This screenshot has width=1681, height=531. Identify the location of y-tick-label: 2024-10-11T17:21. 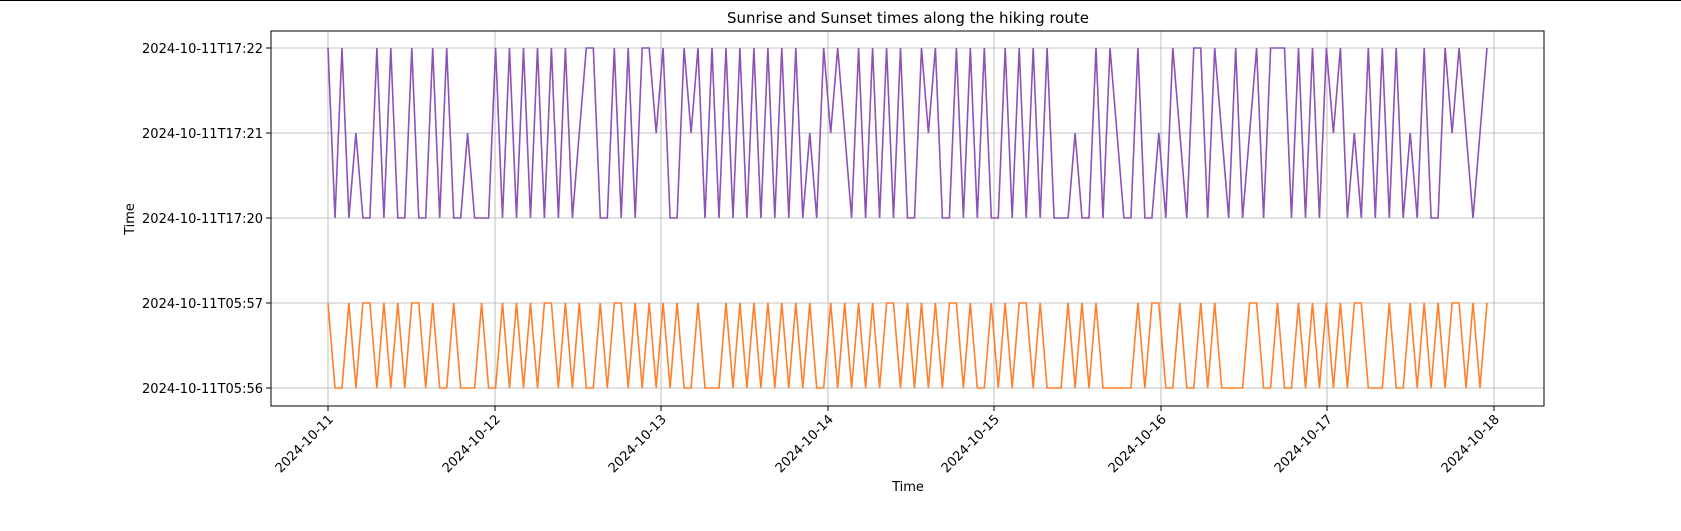
(202, 134).